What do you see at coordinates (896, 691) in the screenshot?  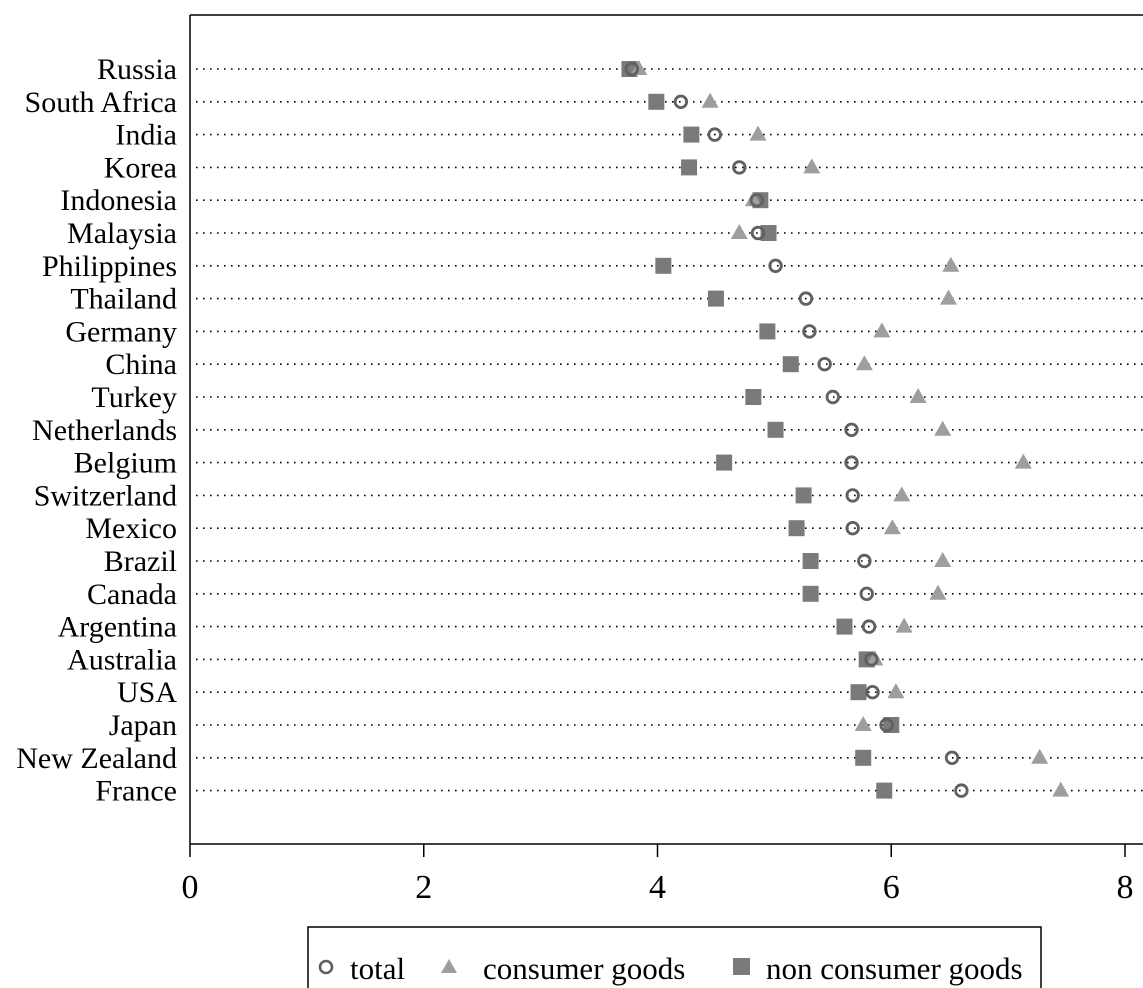 I see `consumer-goods-point-usa` at bounding box center [896, 691].